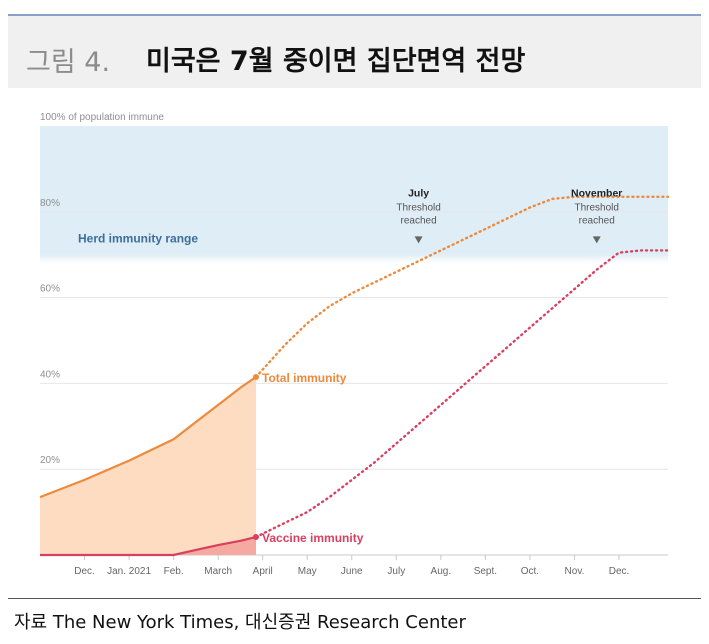  What do you see at coordinates (354, 260) in the screenshot?
I see `herd-band-fade` at bounding box center [354, 260].